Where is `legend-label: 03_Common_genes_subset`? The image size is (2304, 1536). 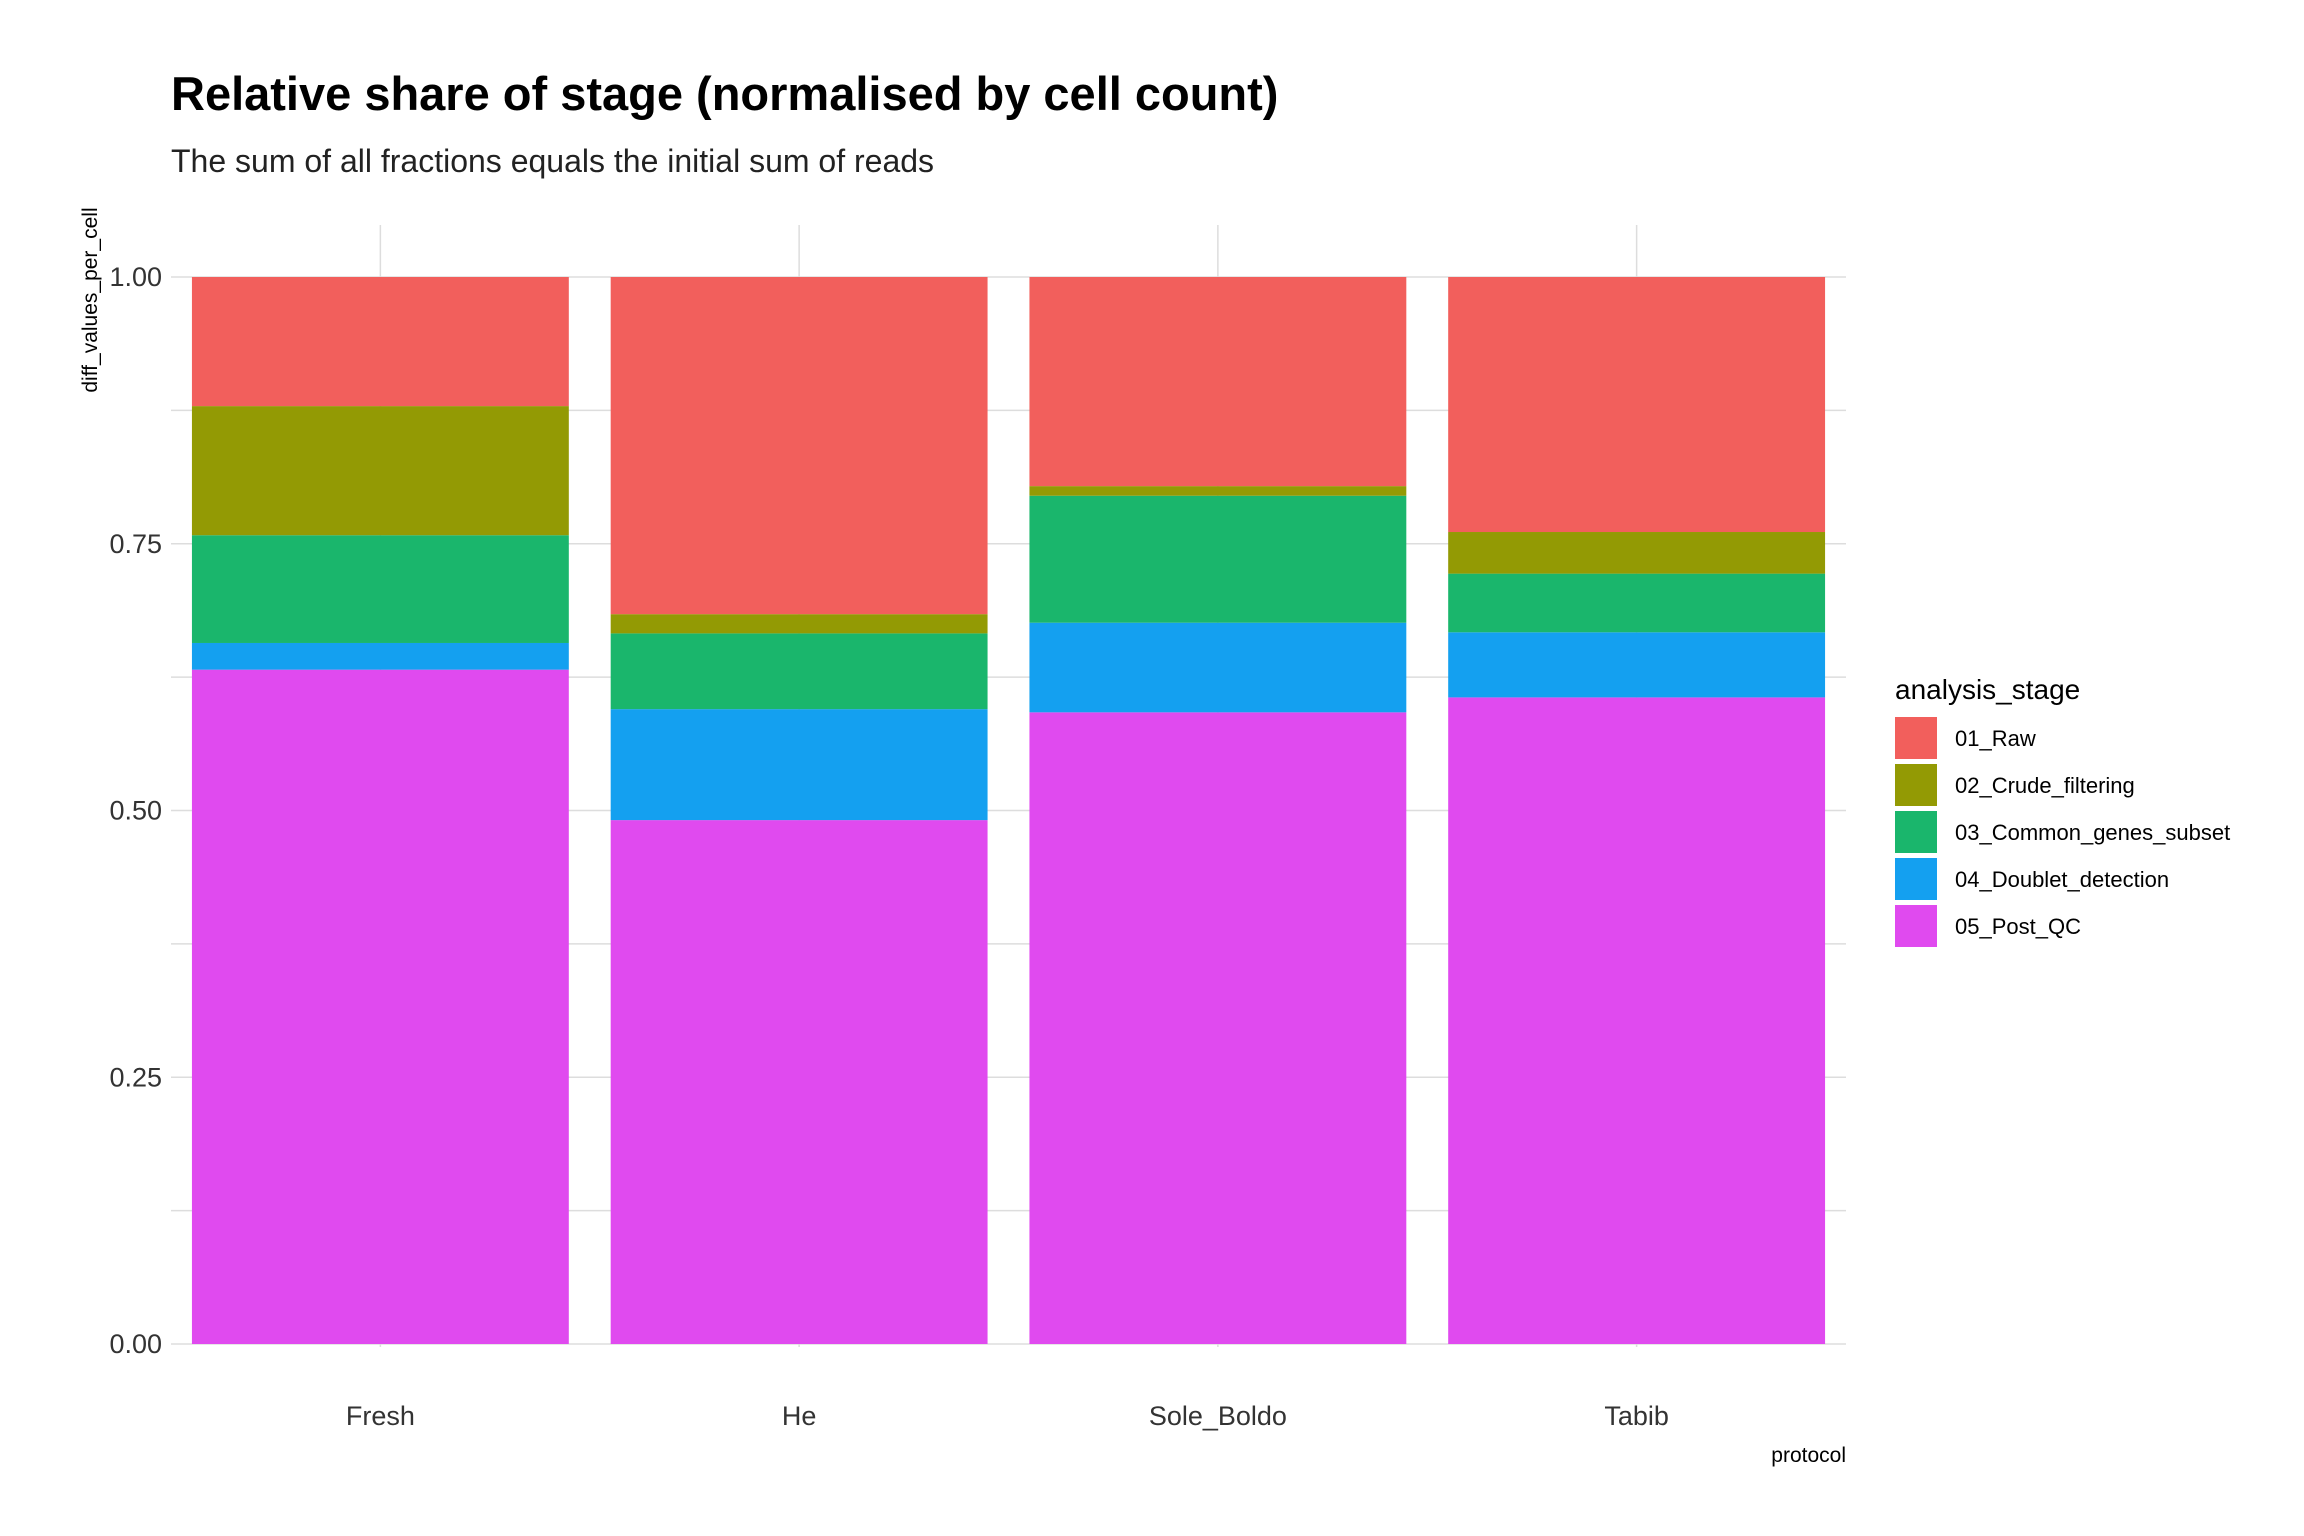 legend-label: 03_Common_genes_subset is located at coordinates (2092, 832).